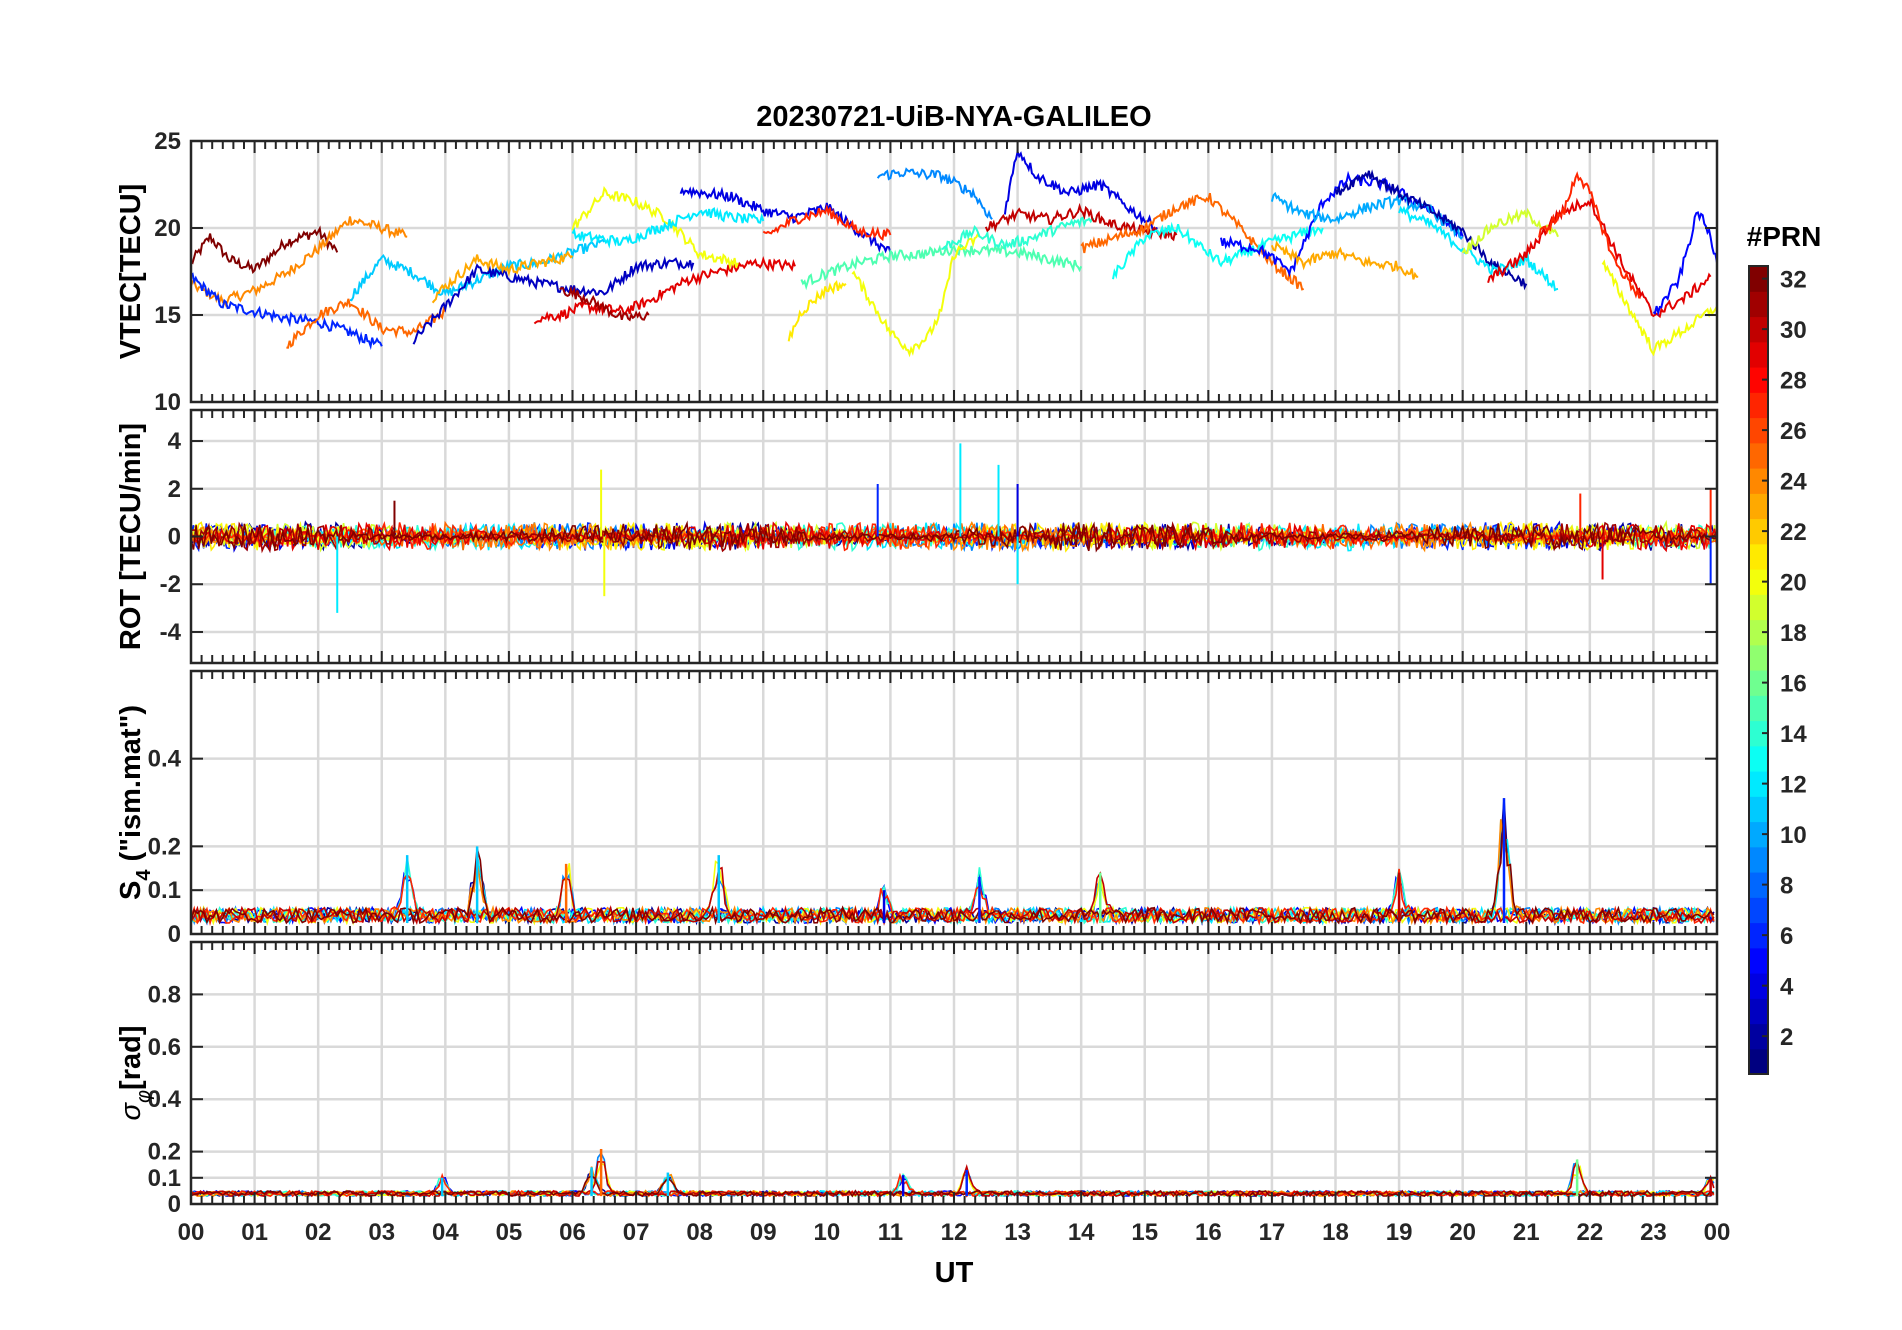 The width and height of the screenshot is (1902, 1330). Describe the element at coordinates (175, 441) in the screenshot. I see `y-tick-label: 4` at that location.